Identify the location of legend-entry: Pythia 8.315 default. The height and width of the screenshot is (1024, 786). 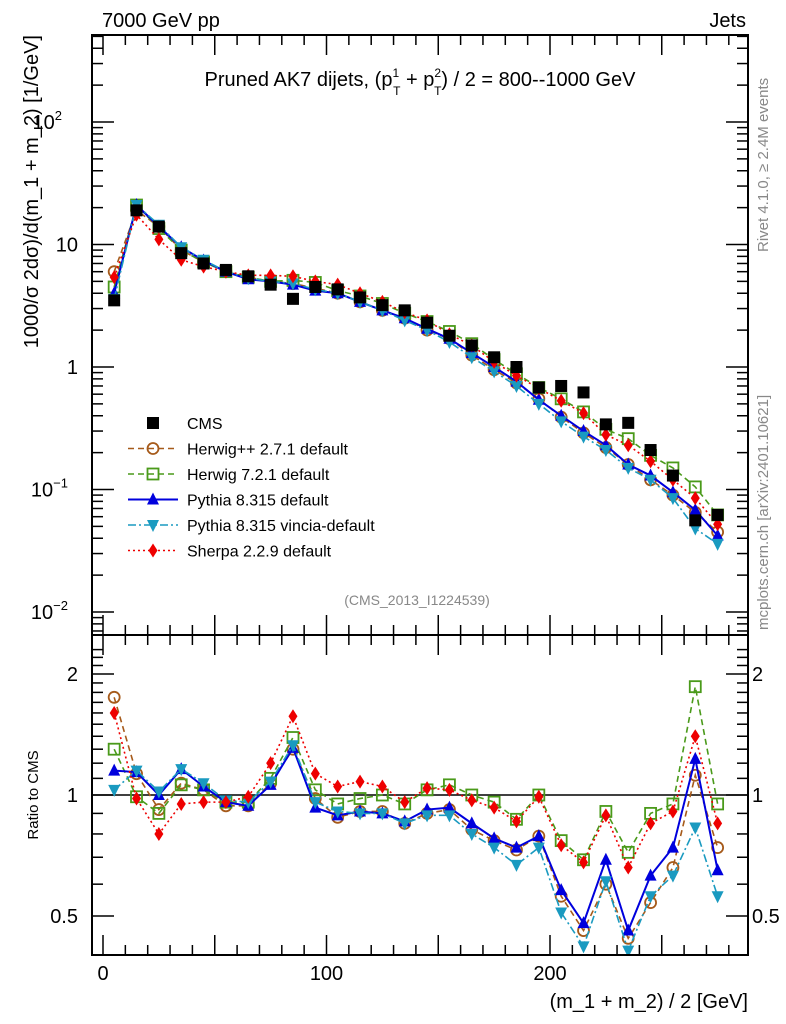
(228, 501).